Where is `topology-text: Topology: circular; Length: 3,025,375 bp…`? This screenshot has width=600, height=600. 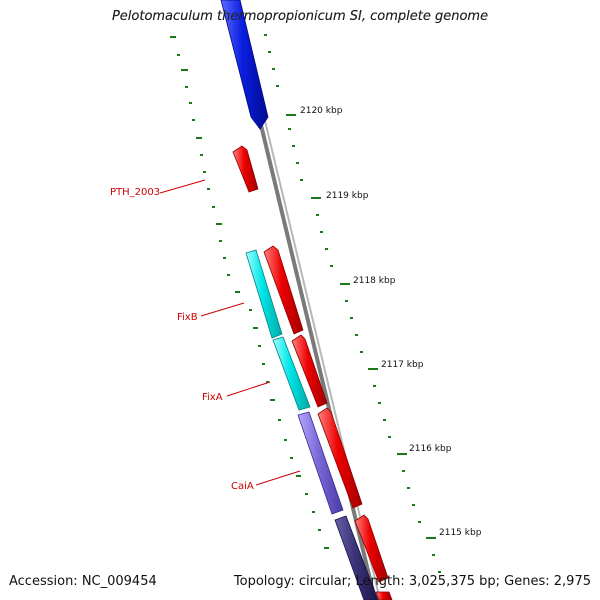 topology-text: Topology: circular; Length: 3,025,375 bp… is located at coordinates (412, 581).